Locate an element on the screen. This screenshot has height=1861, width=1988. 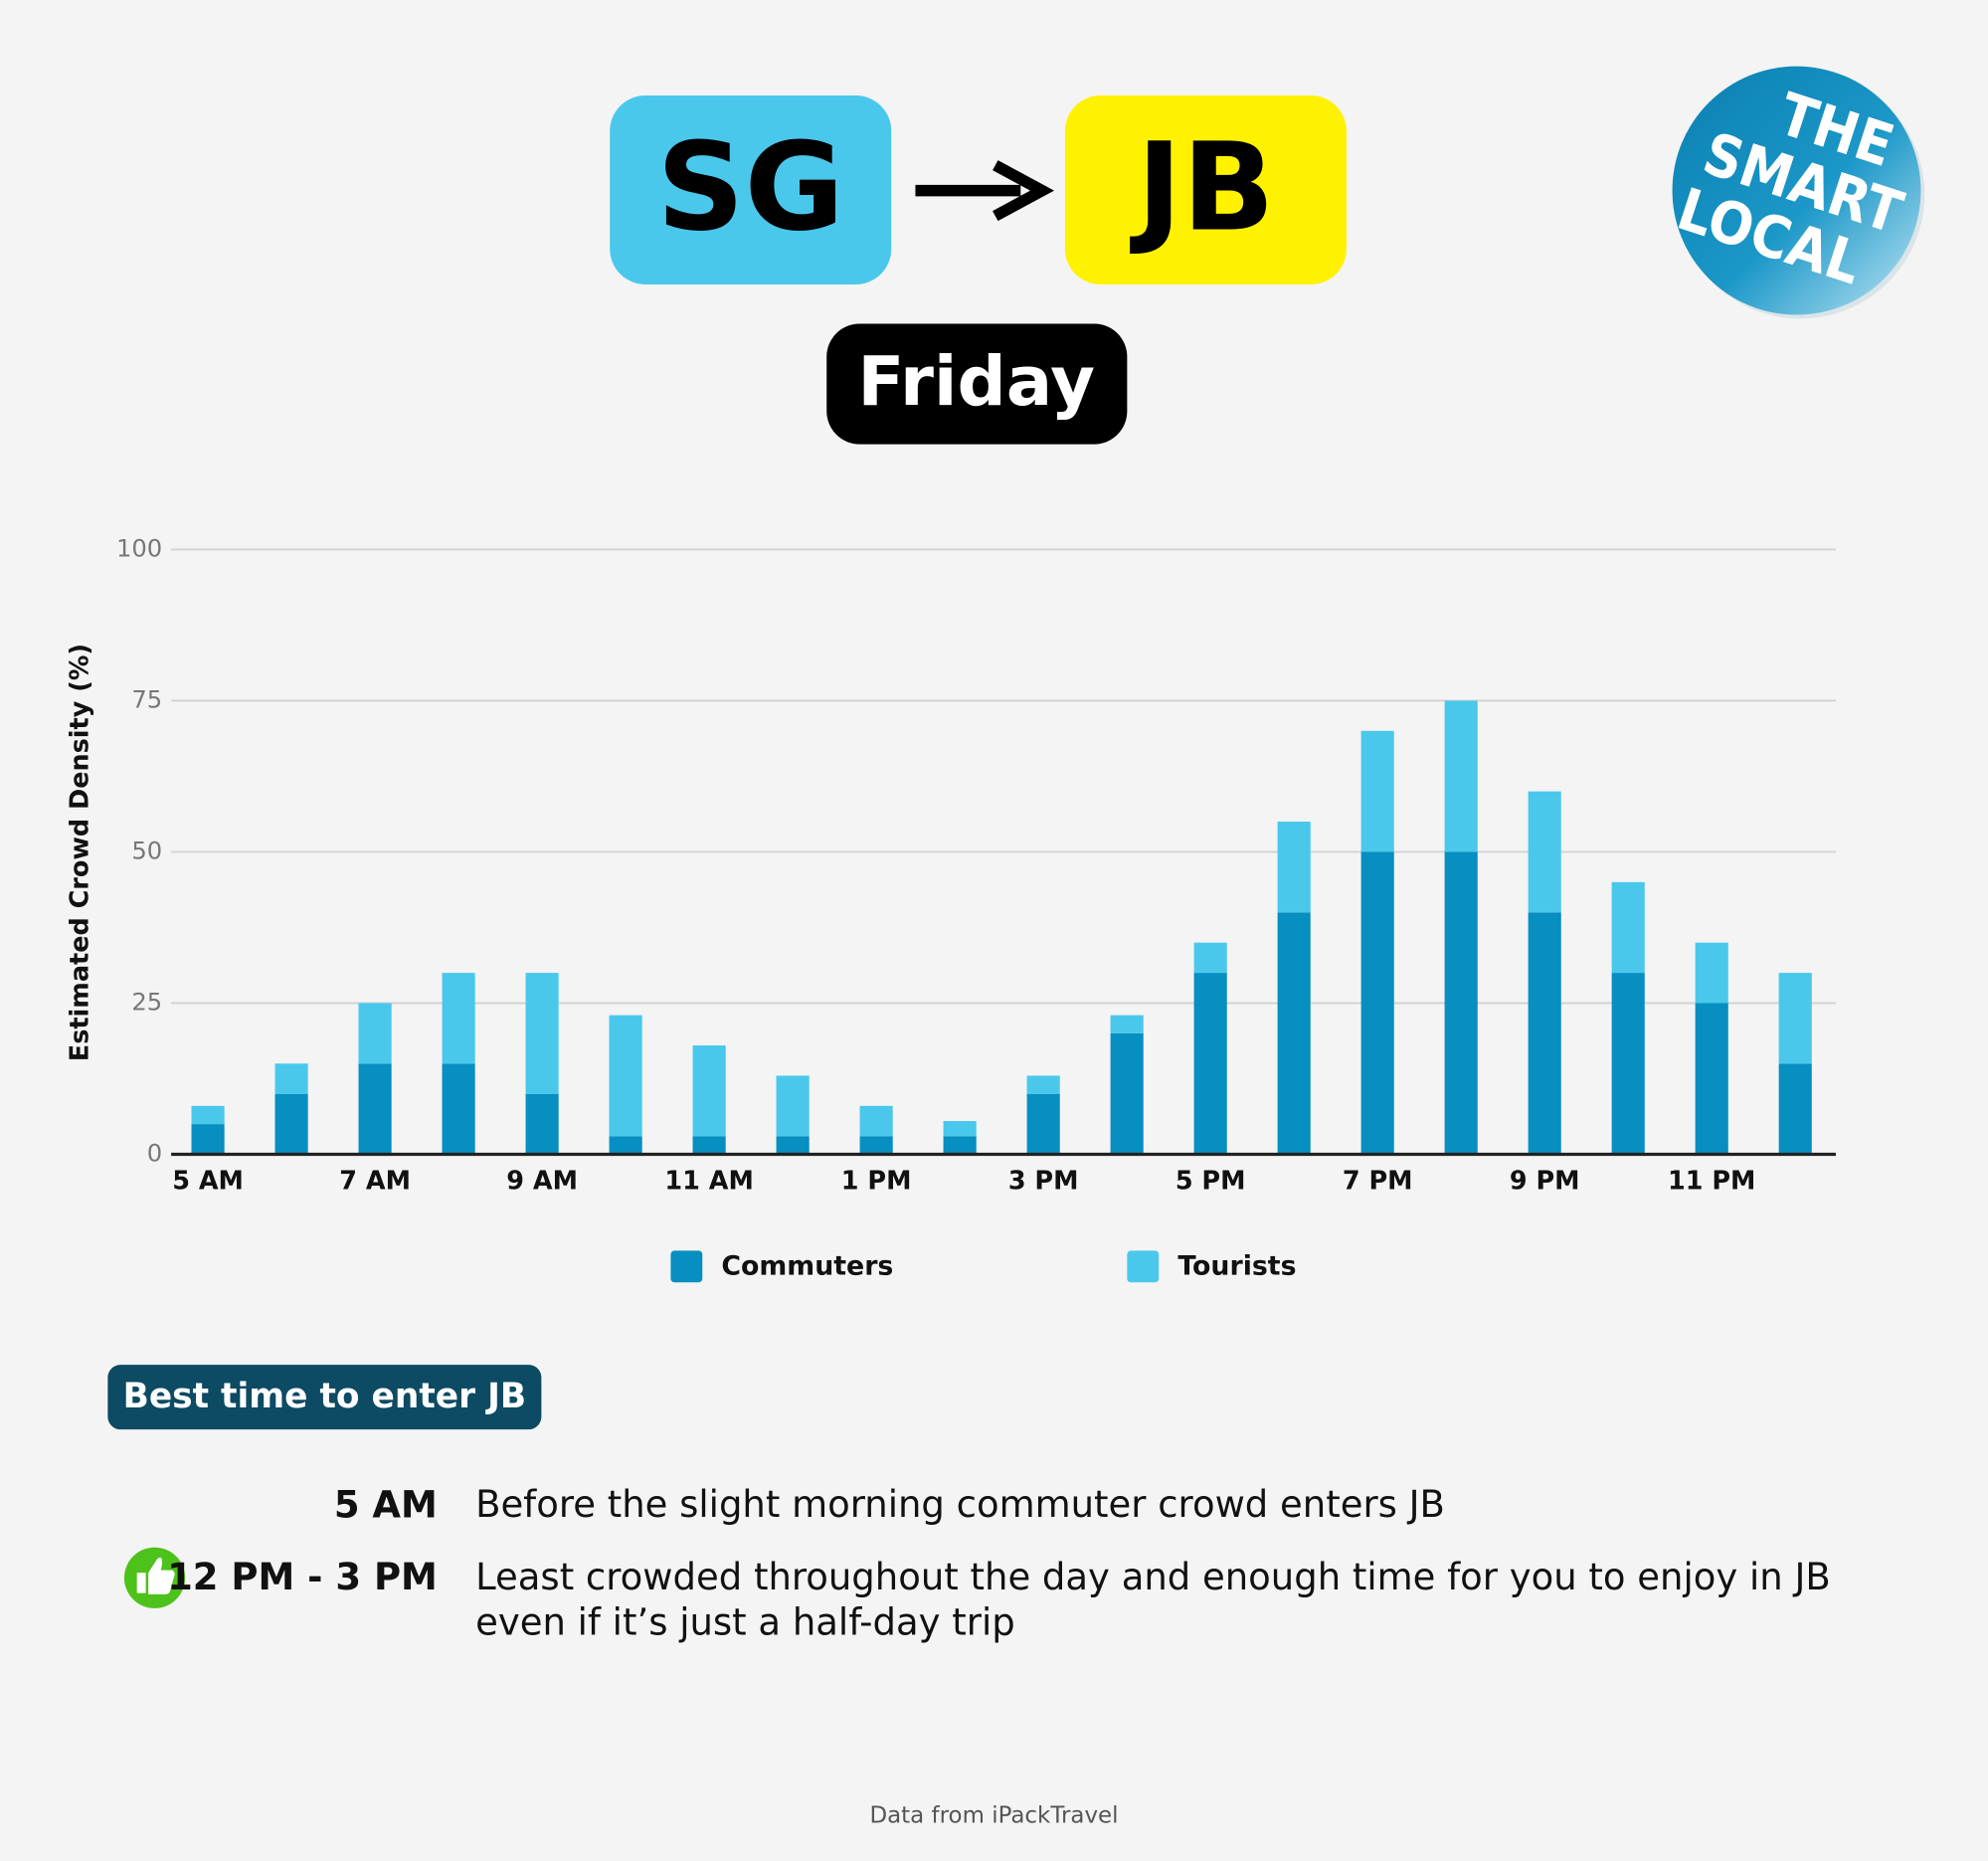
x-tick-label: 7 AM is located at coordinates (375, 1182).